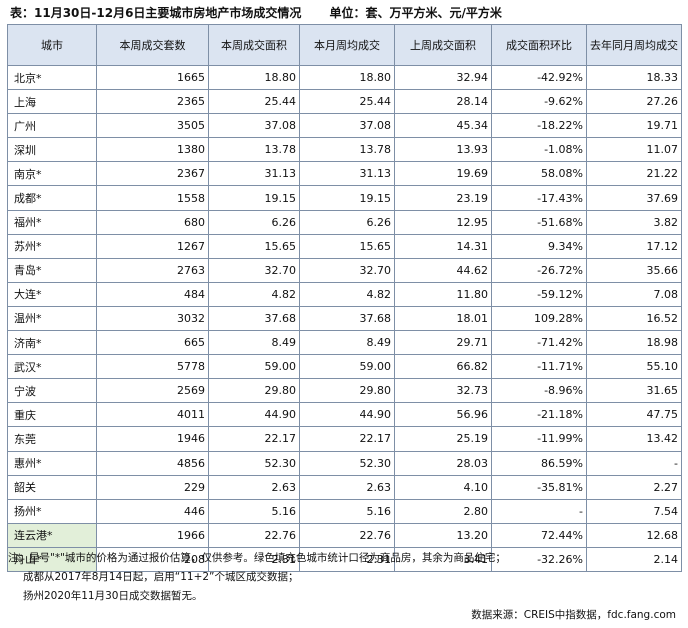 This screenshot has height=628, width=688. I want to click on table-row: 青岛* 2763 32.70 32.70 44.62 -26.72% 35.66, so click(344, 270).